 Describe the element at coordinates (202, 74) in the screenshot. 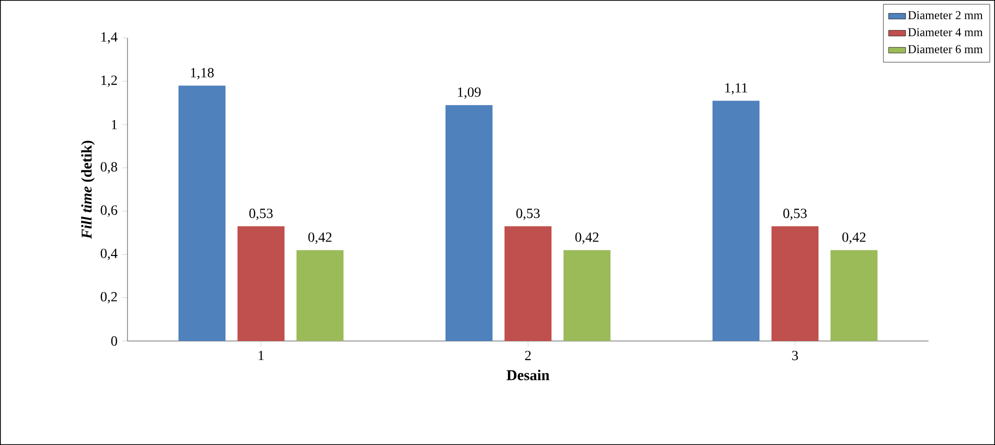

I see `data-label: 1,18` at that location.